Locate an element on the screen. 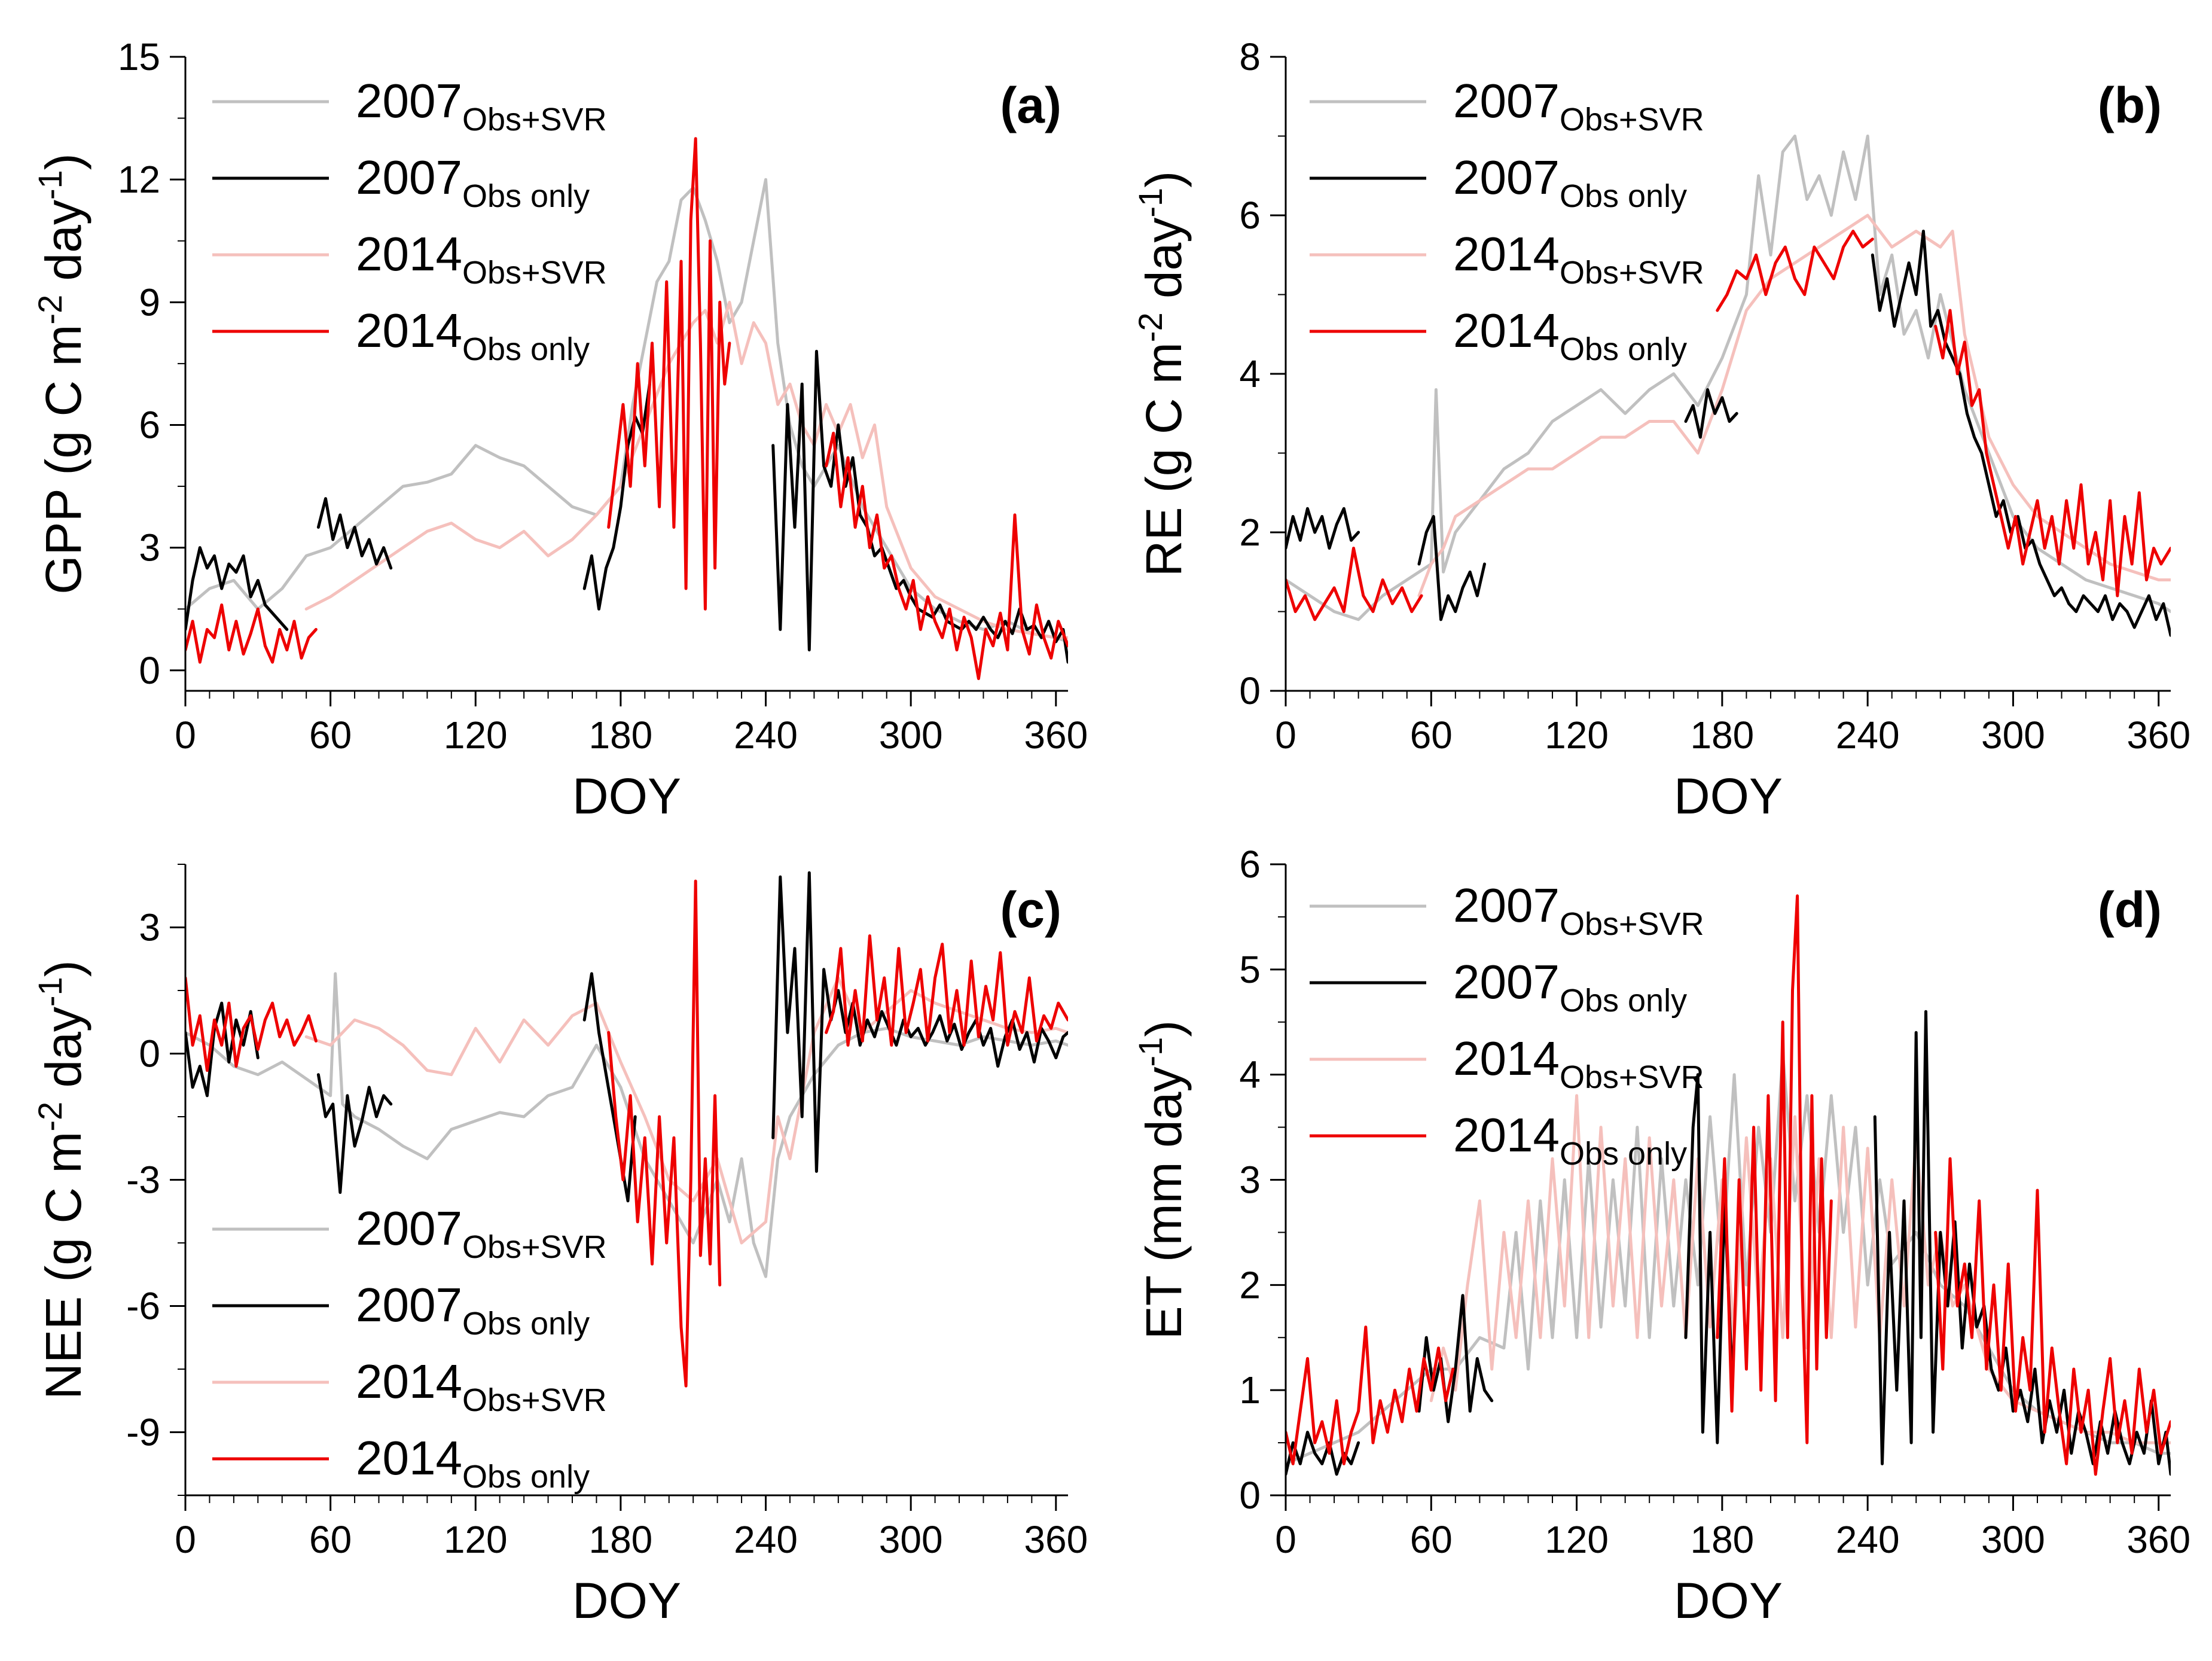 Image resolution: width=2212 pixels, height=1661 pixels. y-tick-label: 0 is located at coordinates (149, 1053).